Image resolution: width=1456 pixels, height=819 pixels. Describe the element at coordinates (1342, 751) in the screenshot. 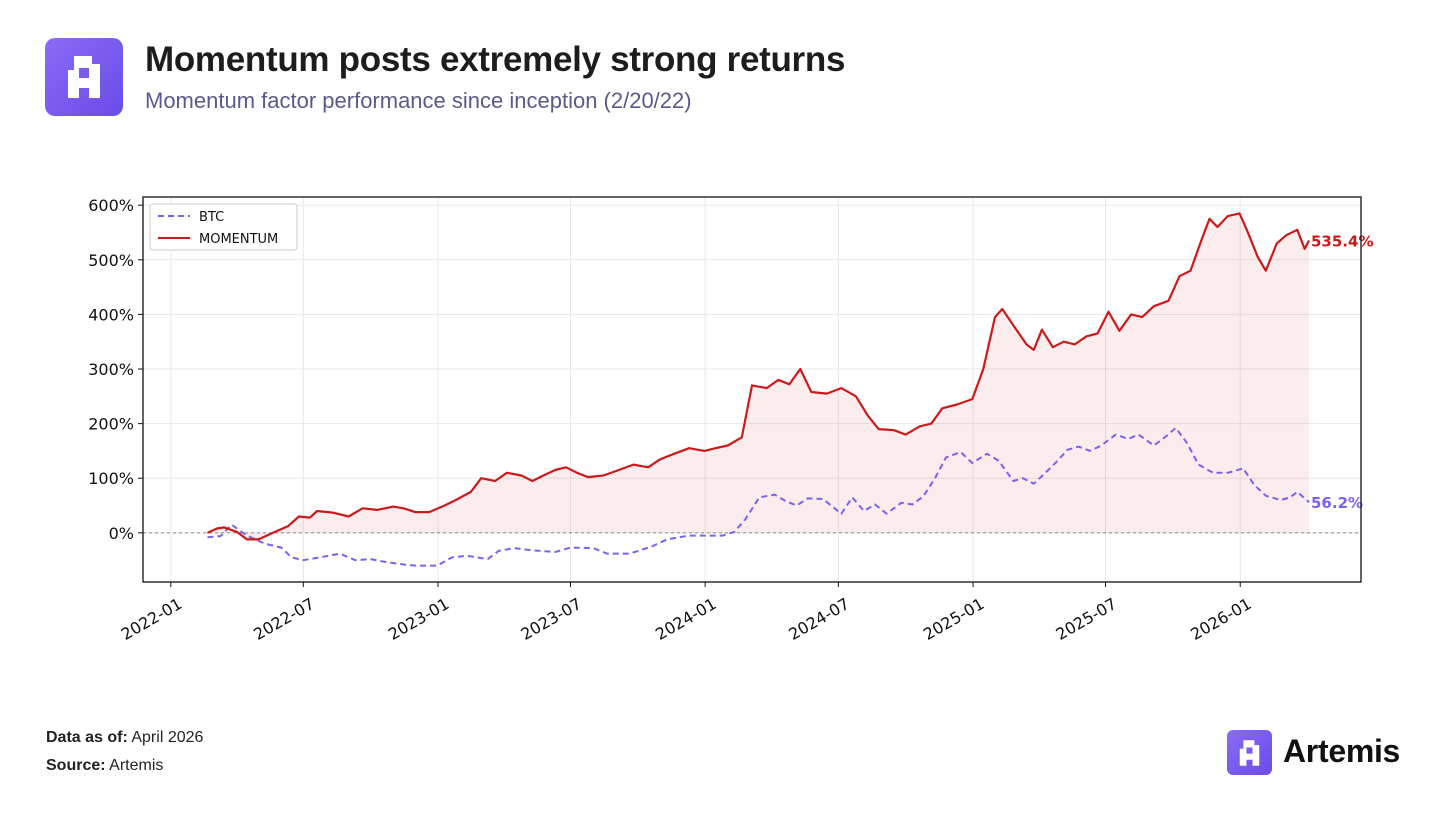

I see `brand-name: Artemis` at that location.